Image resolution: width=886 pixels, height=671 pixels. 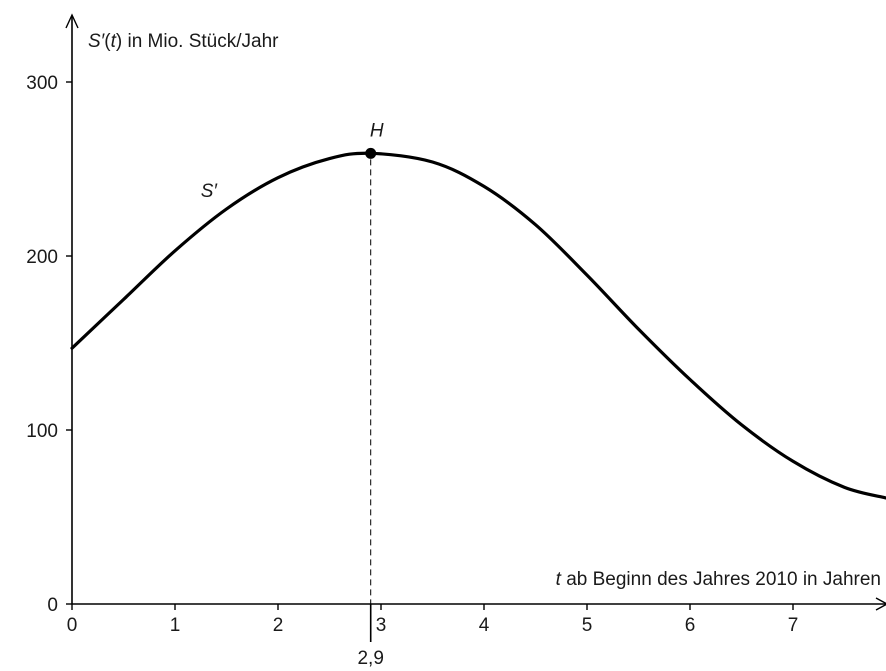 What do you see at coordinates (377, 130) in the screenshot?
I see `maximum-point-label: H` at bounding box center [377, 130].